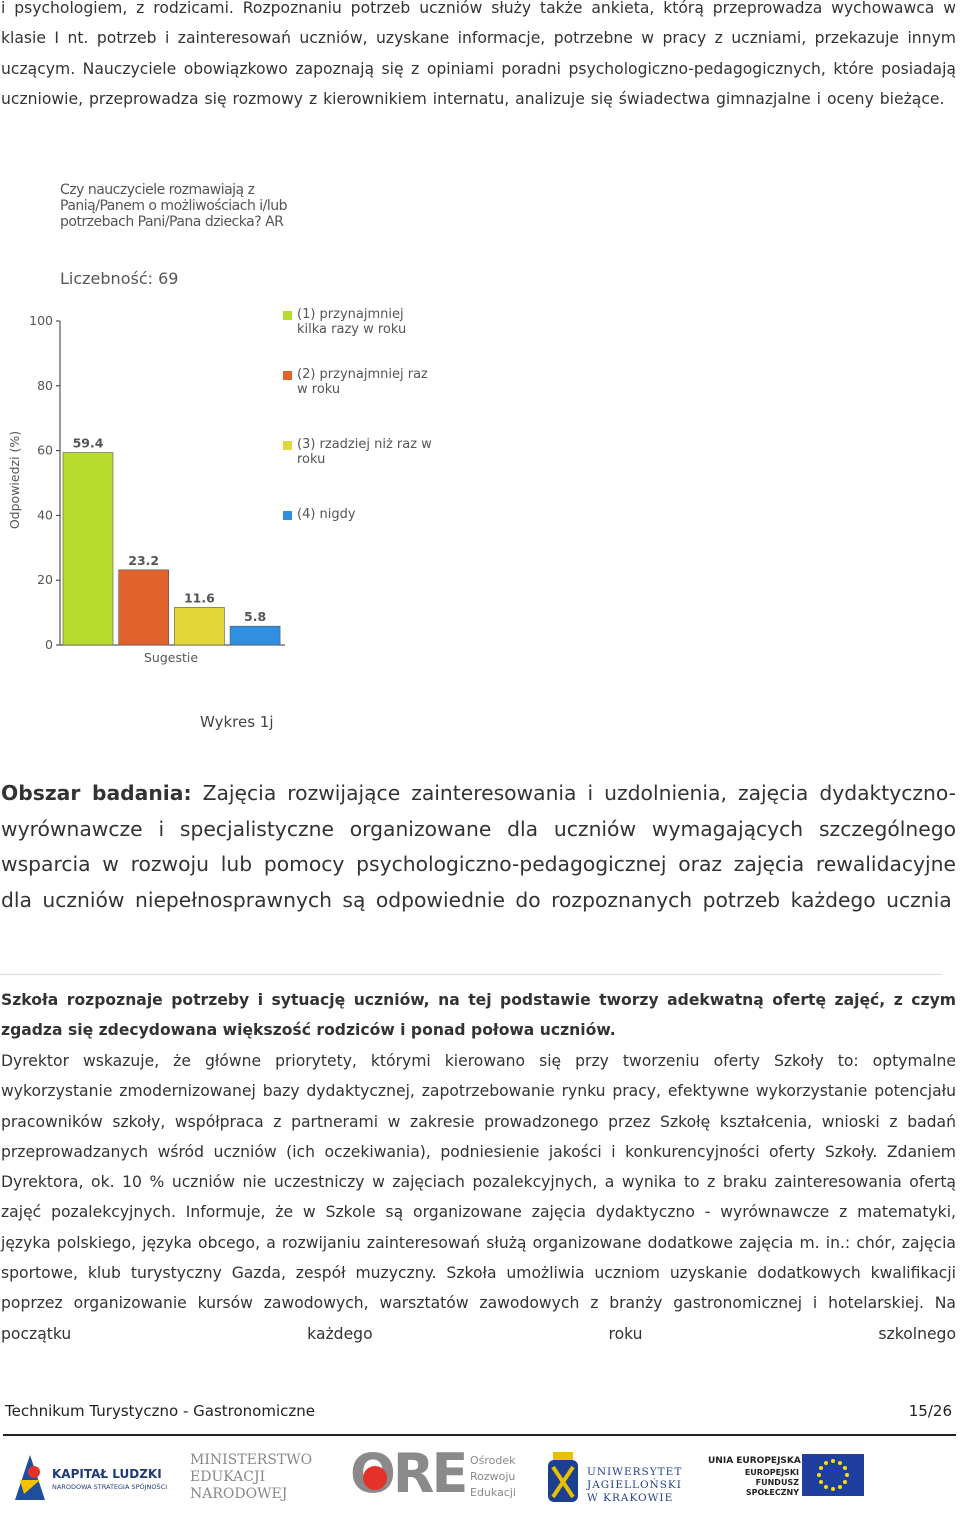 The height and width of the screenshot is (1523, 960). What do you see at coordinates (119, 278) in the screenshot?
I see `chart-subtitle: Liczebność: 69` at bounding box center [119, 278].